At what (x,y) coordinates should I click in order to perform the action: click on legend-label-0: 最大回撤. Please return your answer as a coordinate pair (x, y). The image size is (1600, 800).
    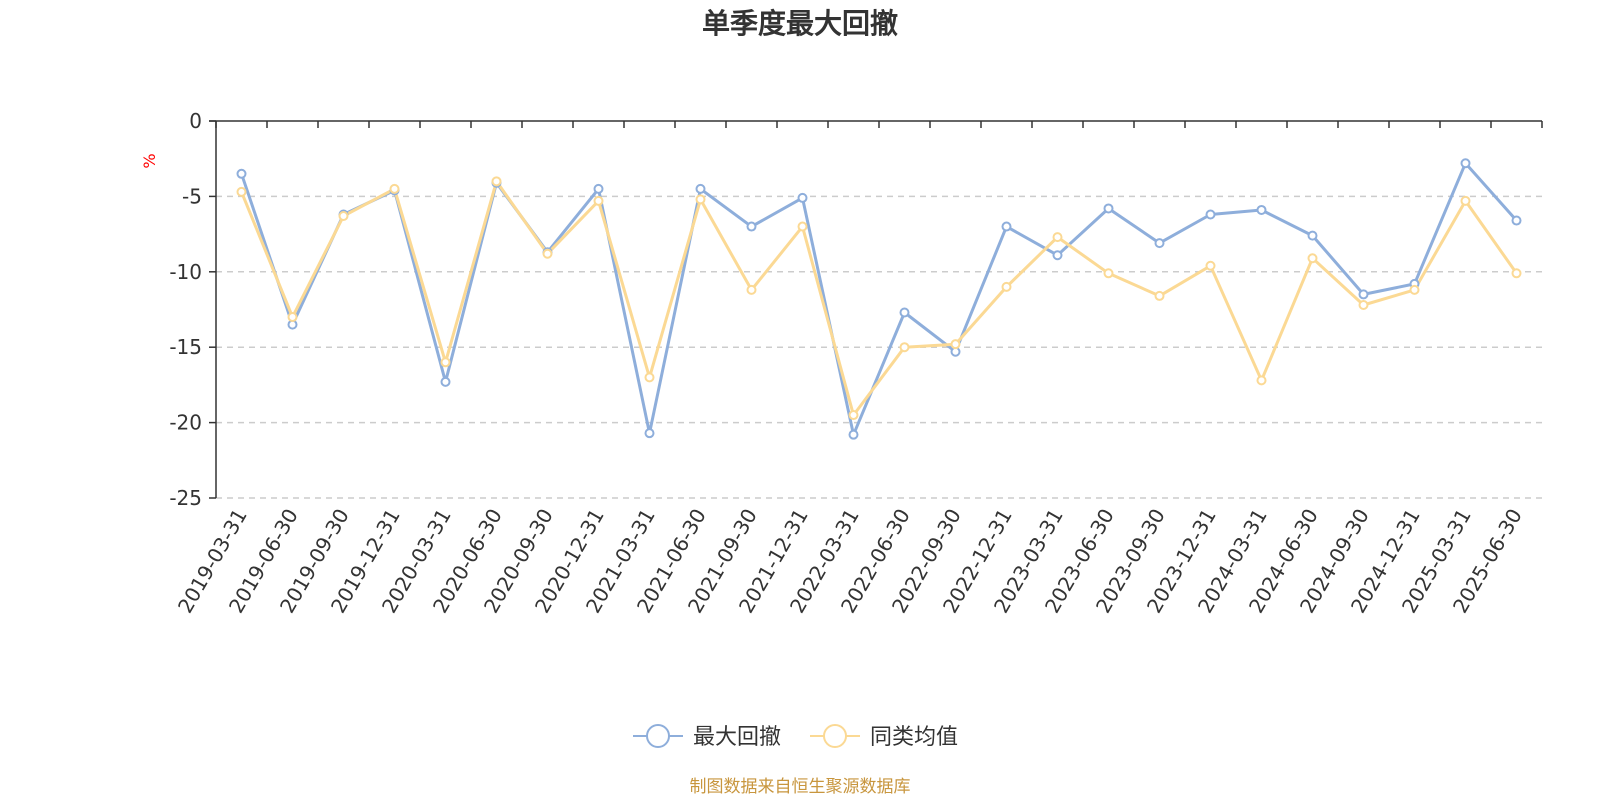
    Looking at the image, I should click on (737, 737).